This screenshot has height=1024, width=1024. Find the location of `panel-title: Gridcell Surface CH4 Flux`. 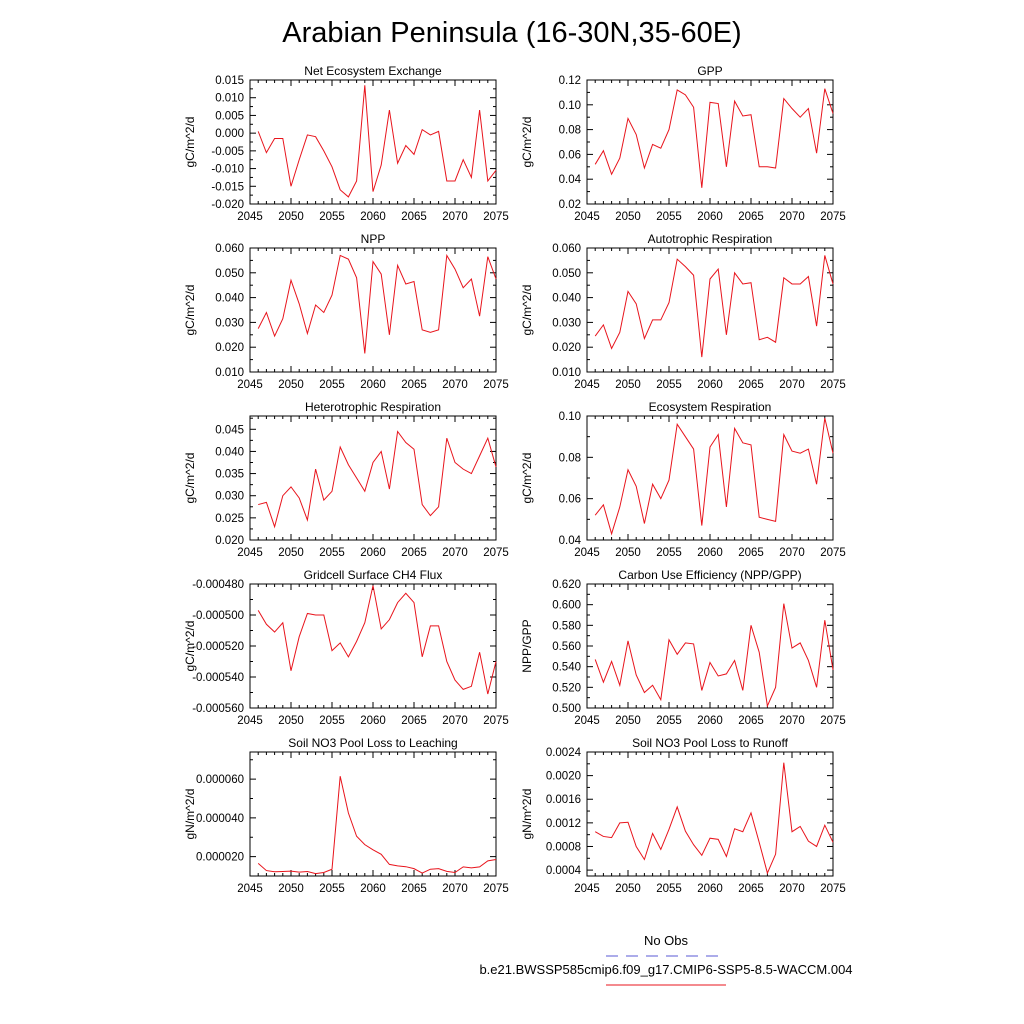

panel-title: Gridcell Surface CH4 Flux is located at coordinates (373, 575).